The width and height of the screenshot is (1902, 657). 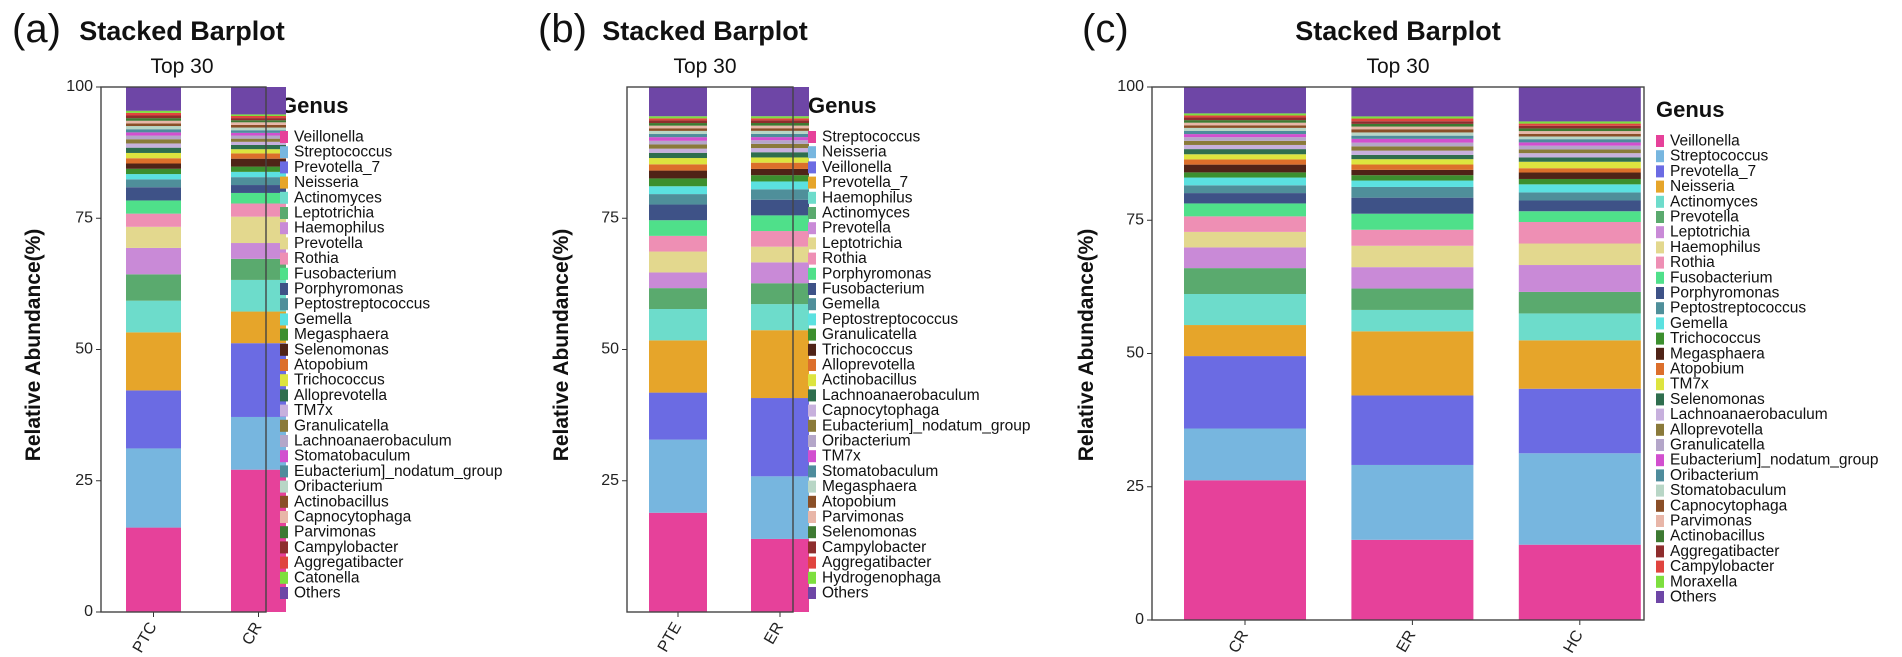 I want to click on legend-item: Moraxella, so click(x=1697, y=581).